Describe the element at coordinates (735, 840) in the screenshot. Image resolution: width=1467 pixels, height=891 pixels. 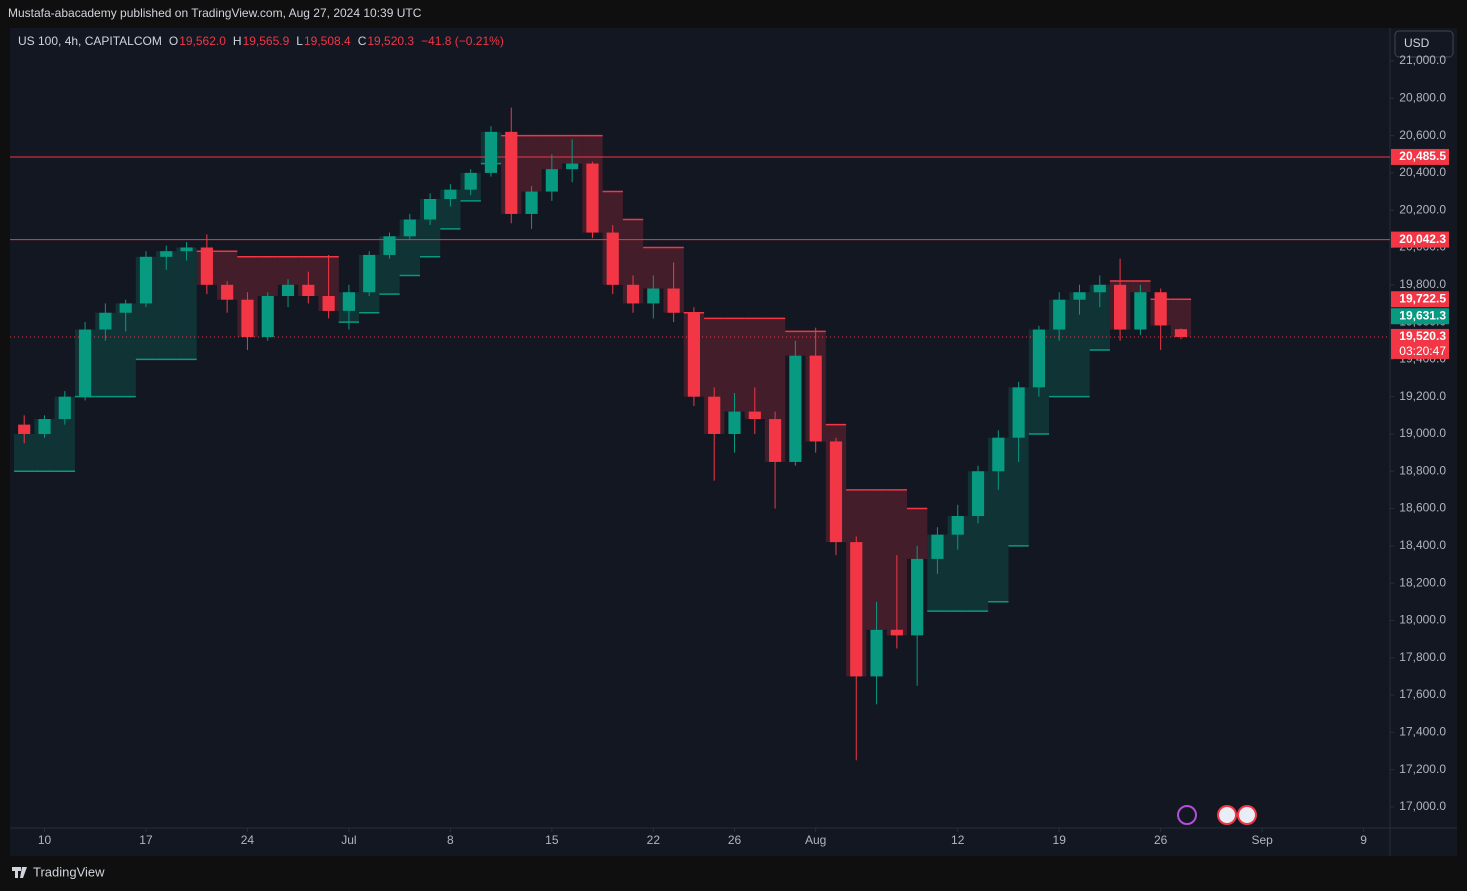
I see `x-tick-label: 26` at that location.